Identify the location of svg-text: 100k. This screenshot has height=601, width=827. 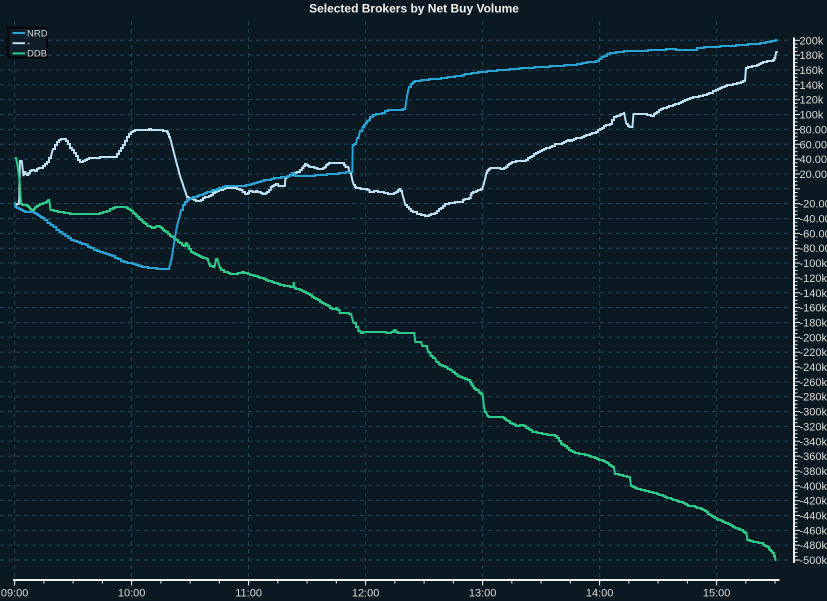
(812, 116).